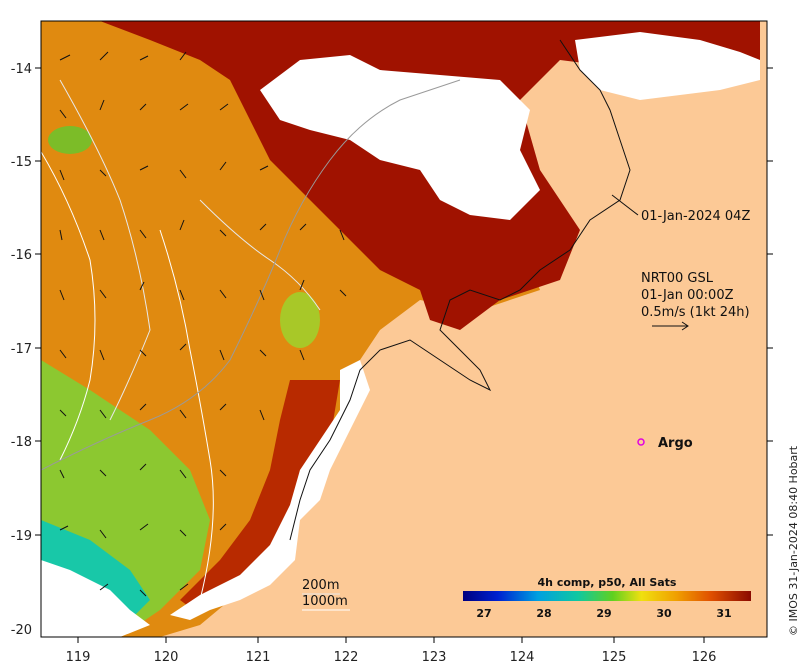 This screenshot has width=810, height=672. Describe the element at coordinates (166, 657) in the screenshot. I see `lon-tick-label: 120` at that location.